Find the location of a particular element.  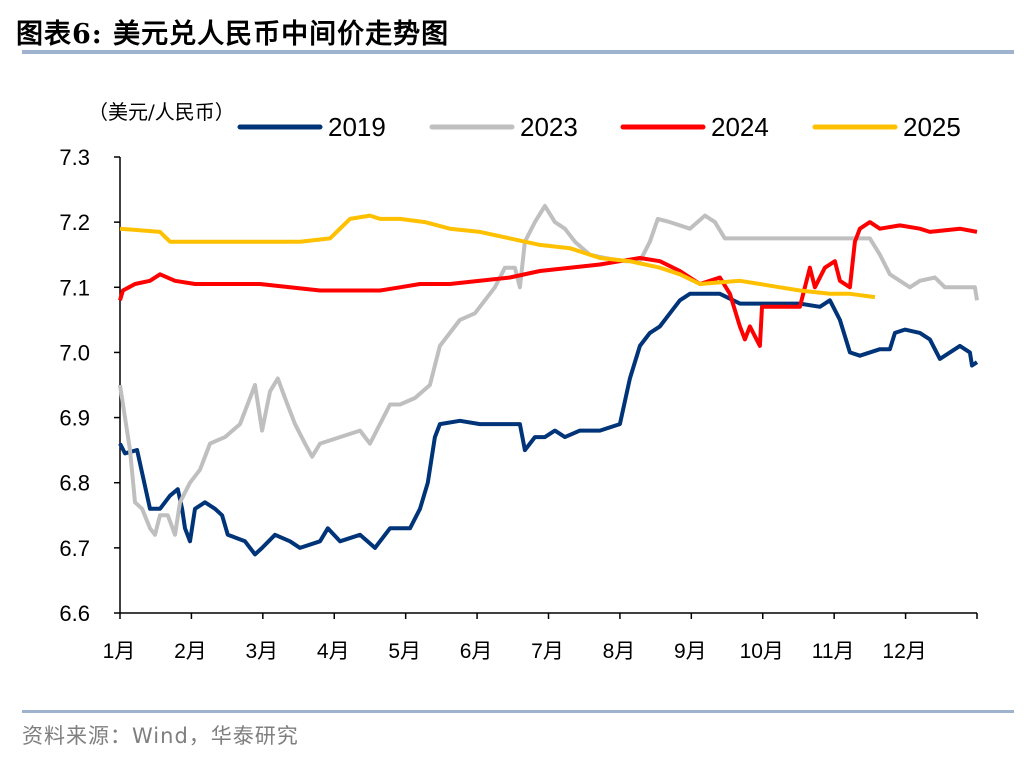

figure-title: 图表6: 美元兑人民币中间价走势图 is located at coordinates (233, 34).